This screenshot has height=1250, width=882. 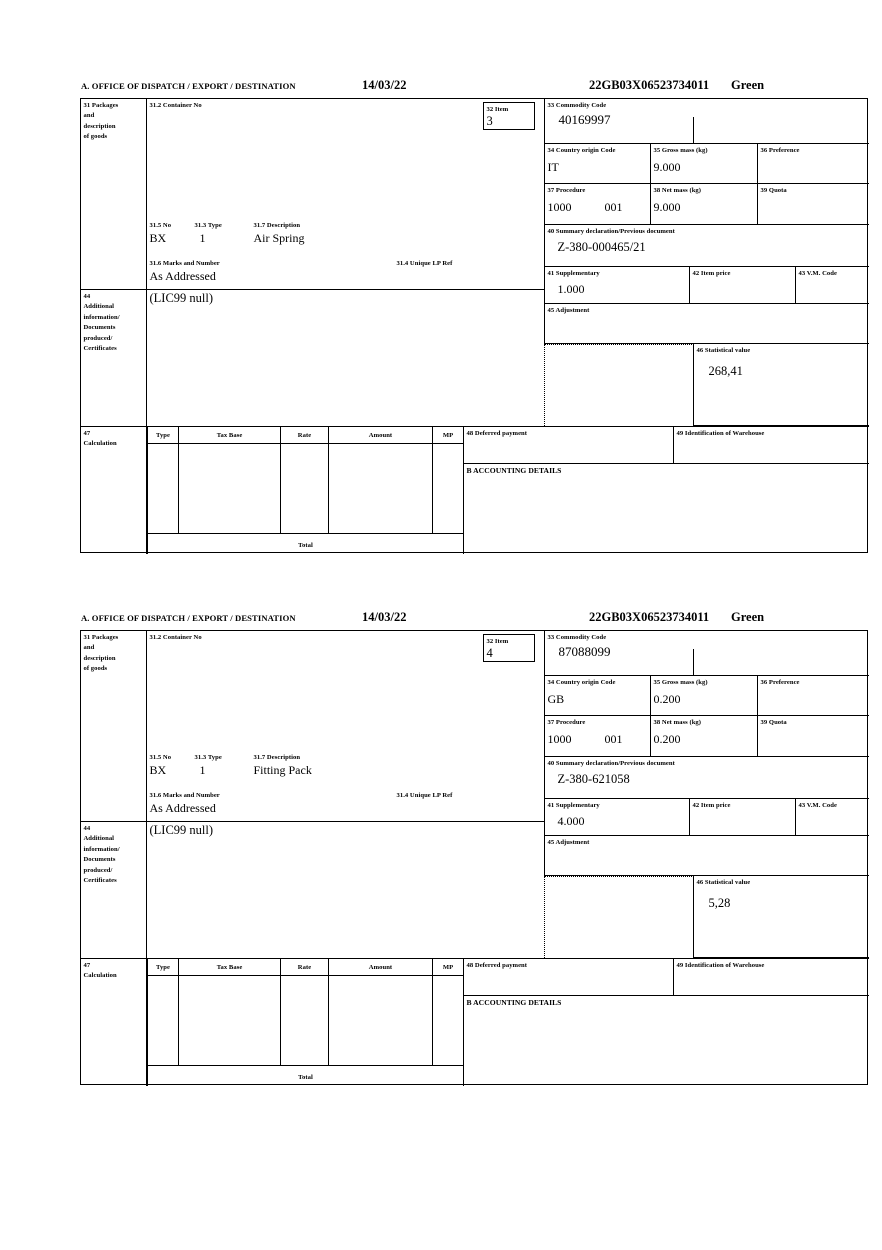 I want to click on box-45-value, so click(x=709, y=848).